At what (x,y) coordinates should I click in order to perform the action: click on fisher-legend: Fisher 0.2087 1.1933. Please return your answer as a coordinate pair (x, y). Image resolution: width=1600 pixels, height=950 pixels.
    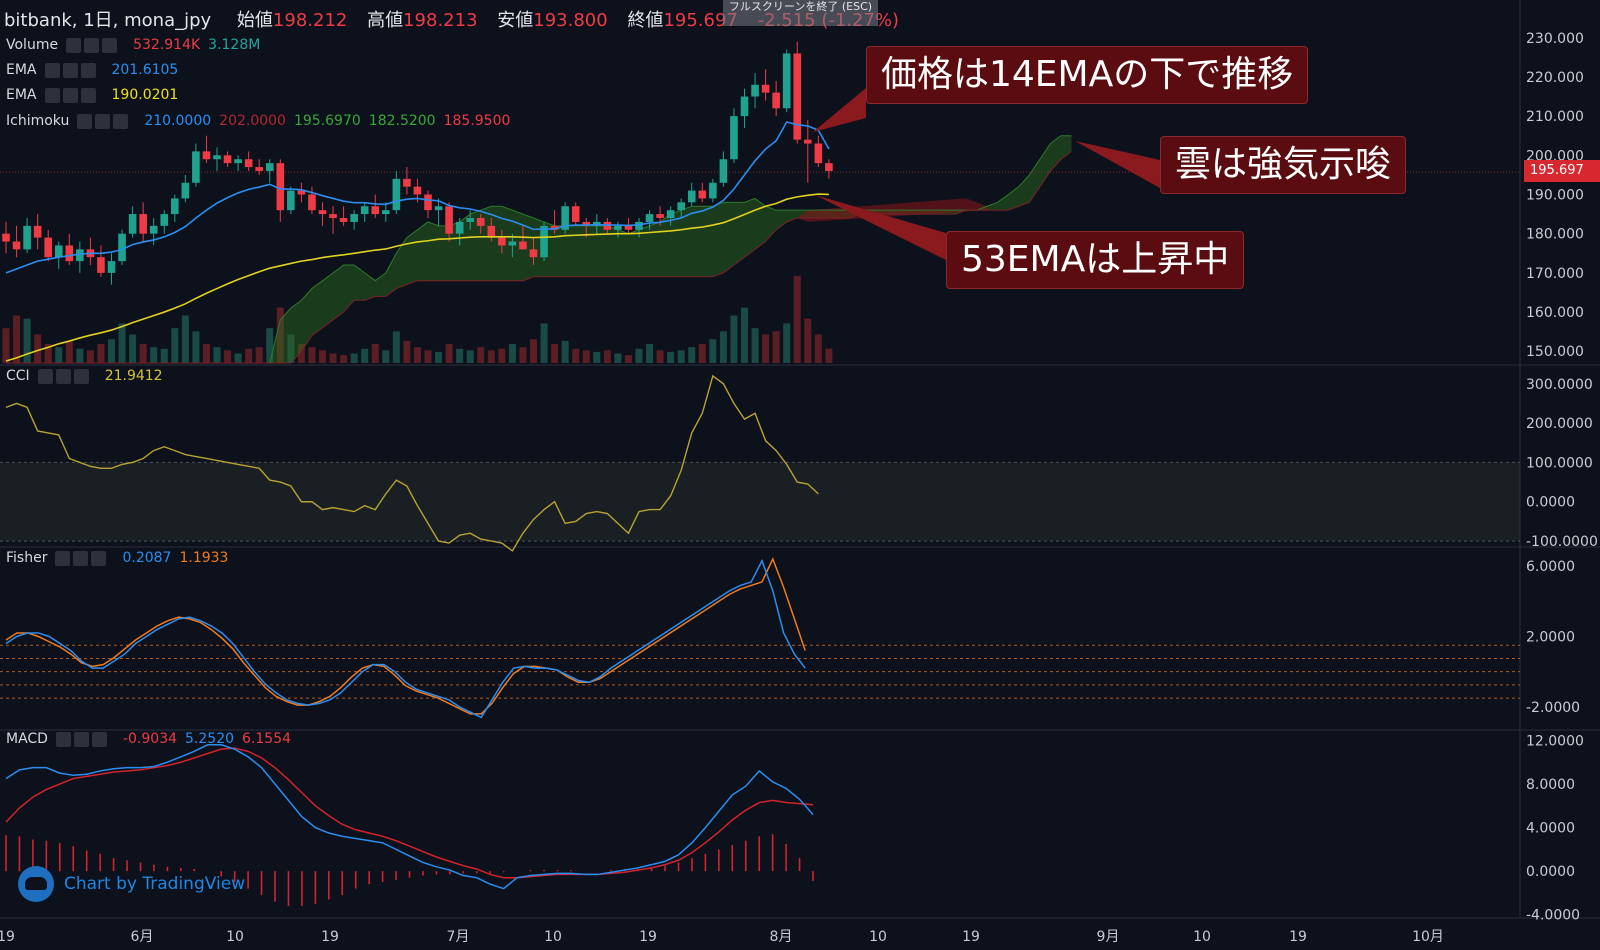
    Looking at the image, I should click on (117, 558).